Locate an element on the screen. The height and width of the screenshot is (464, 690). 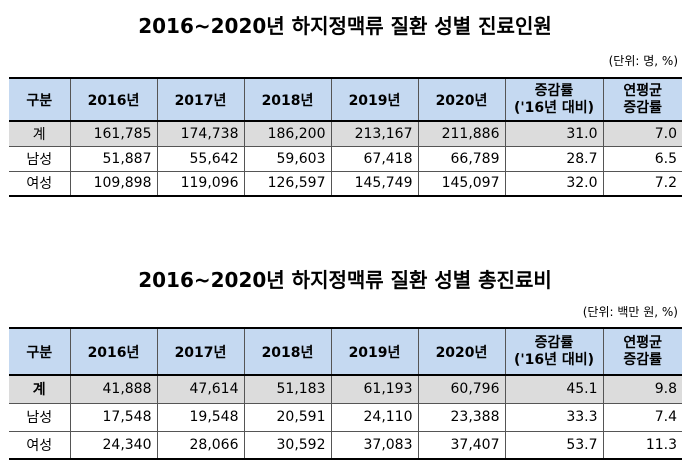
cell-change: 32.0 is located at coordinates (554, 183).